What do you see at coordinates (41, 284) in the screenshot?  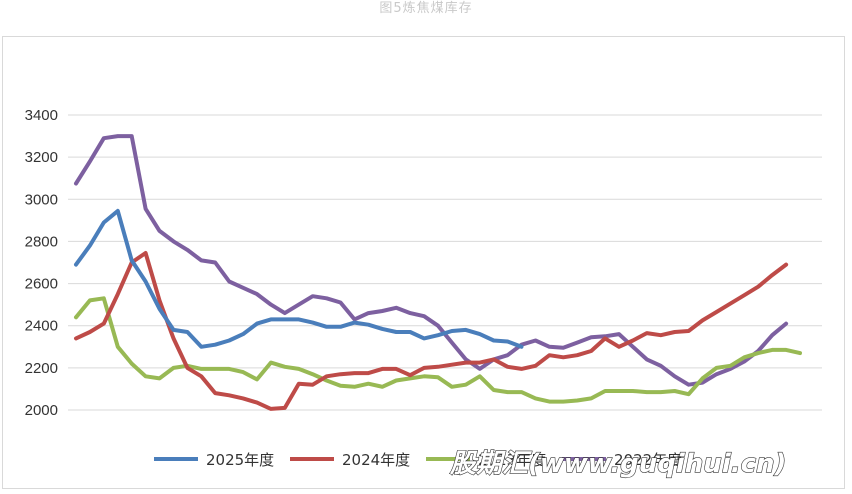 I see `y-tick-label: 2600` at bounding box center [41, 284].